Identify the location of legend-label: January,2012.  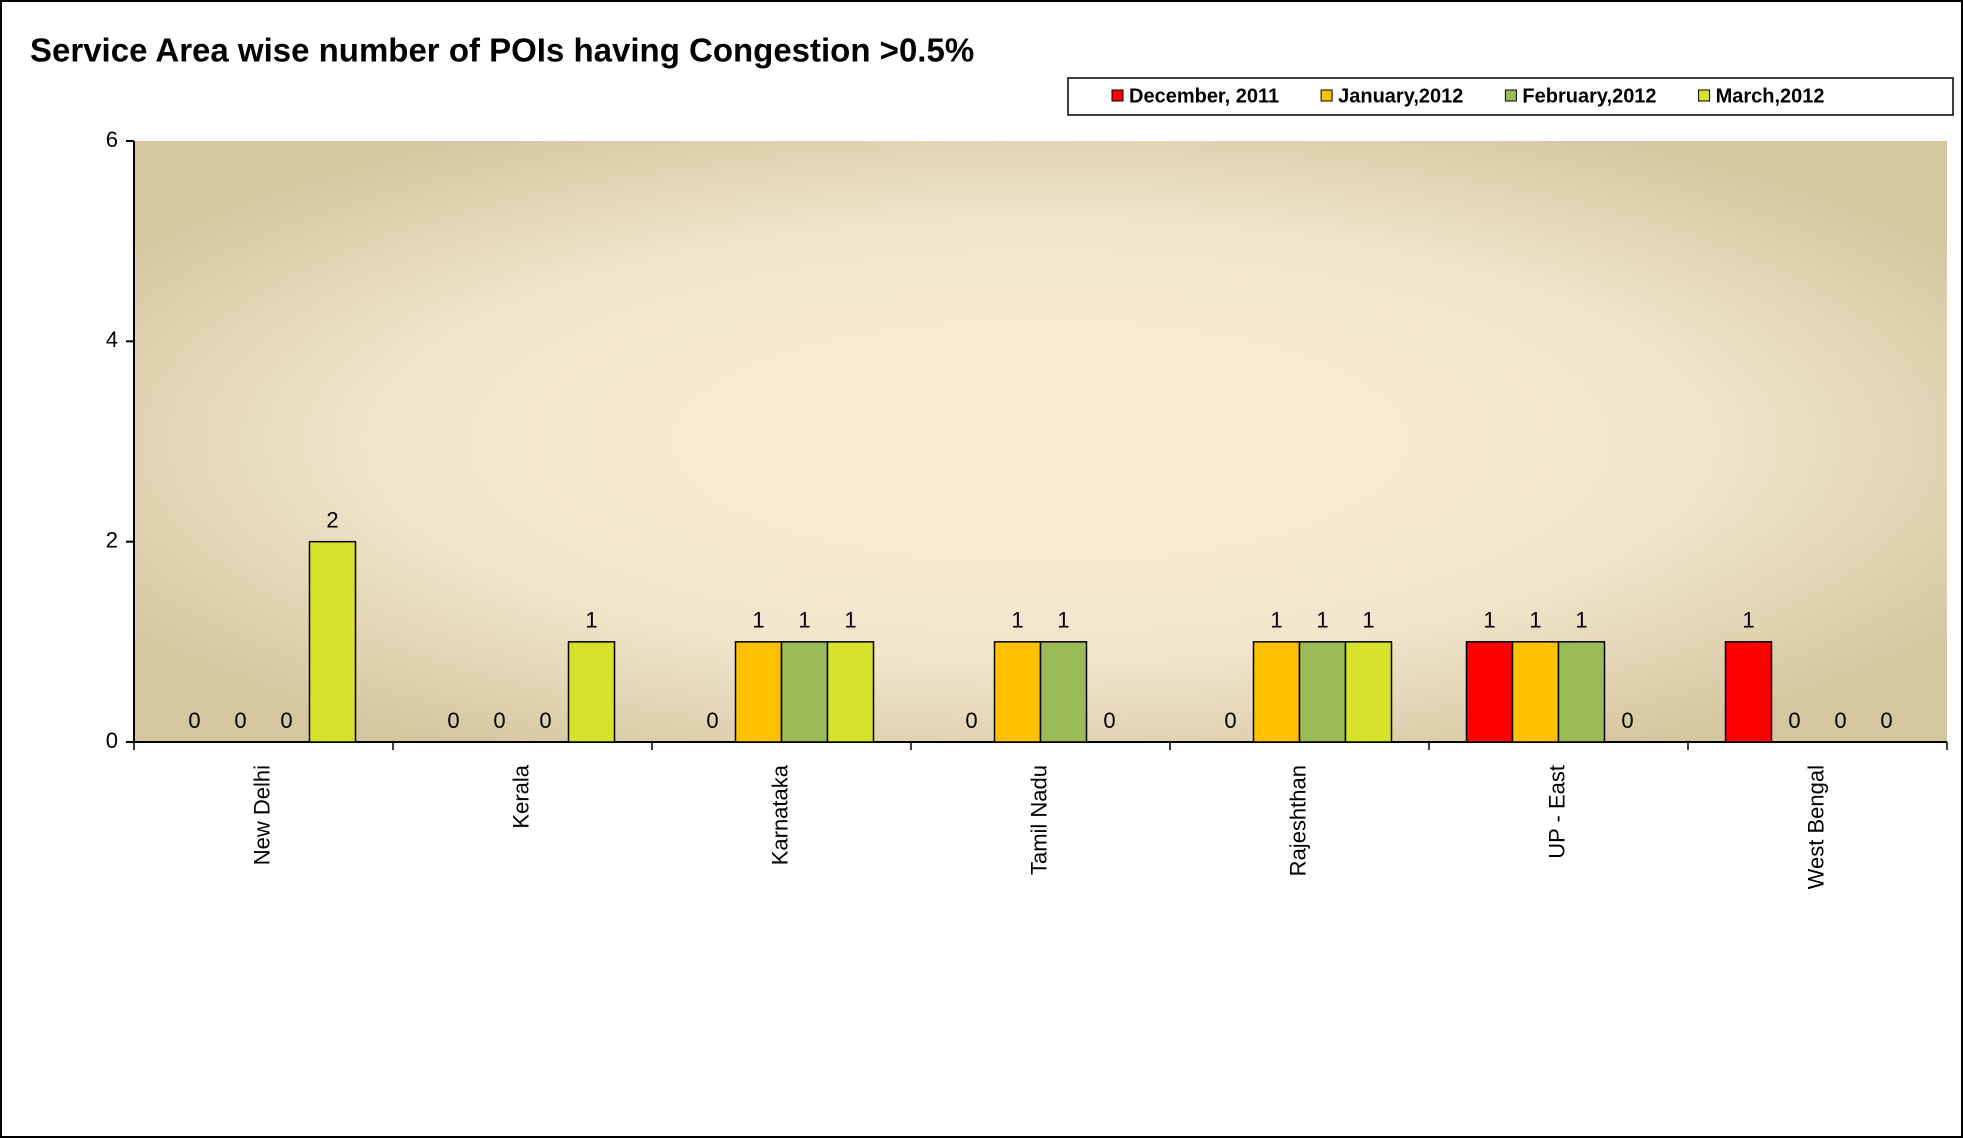
(1400, 96).